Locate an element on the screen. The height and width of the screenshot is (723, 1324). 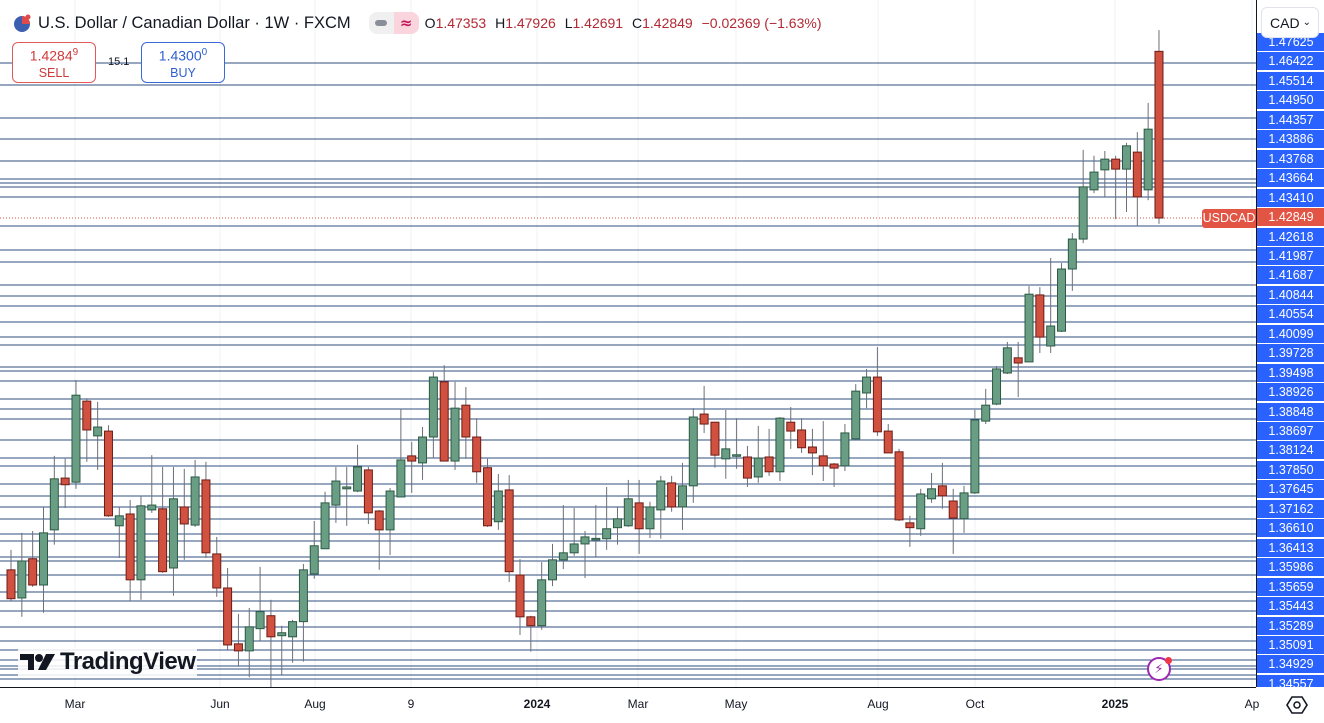
brand-name: TradingView is located at coordinates (128, 661).